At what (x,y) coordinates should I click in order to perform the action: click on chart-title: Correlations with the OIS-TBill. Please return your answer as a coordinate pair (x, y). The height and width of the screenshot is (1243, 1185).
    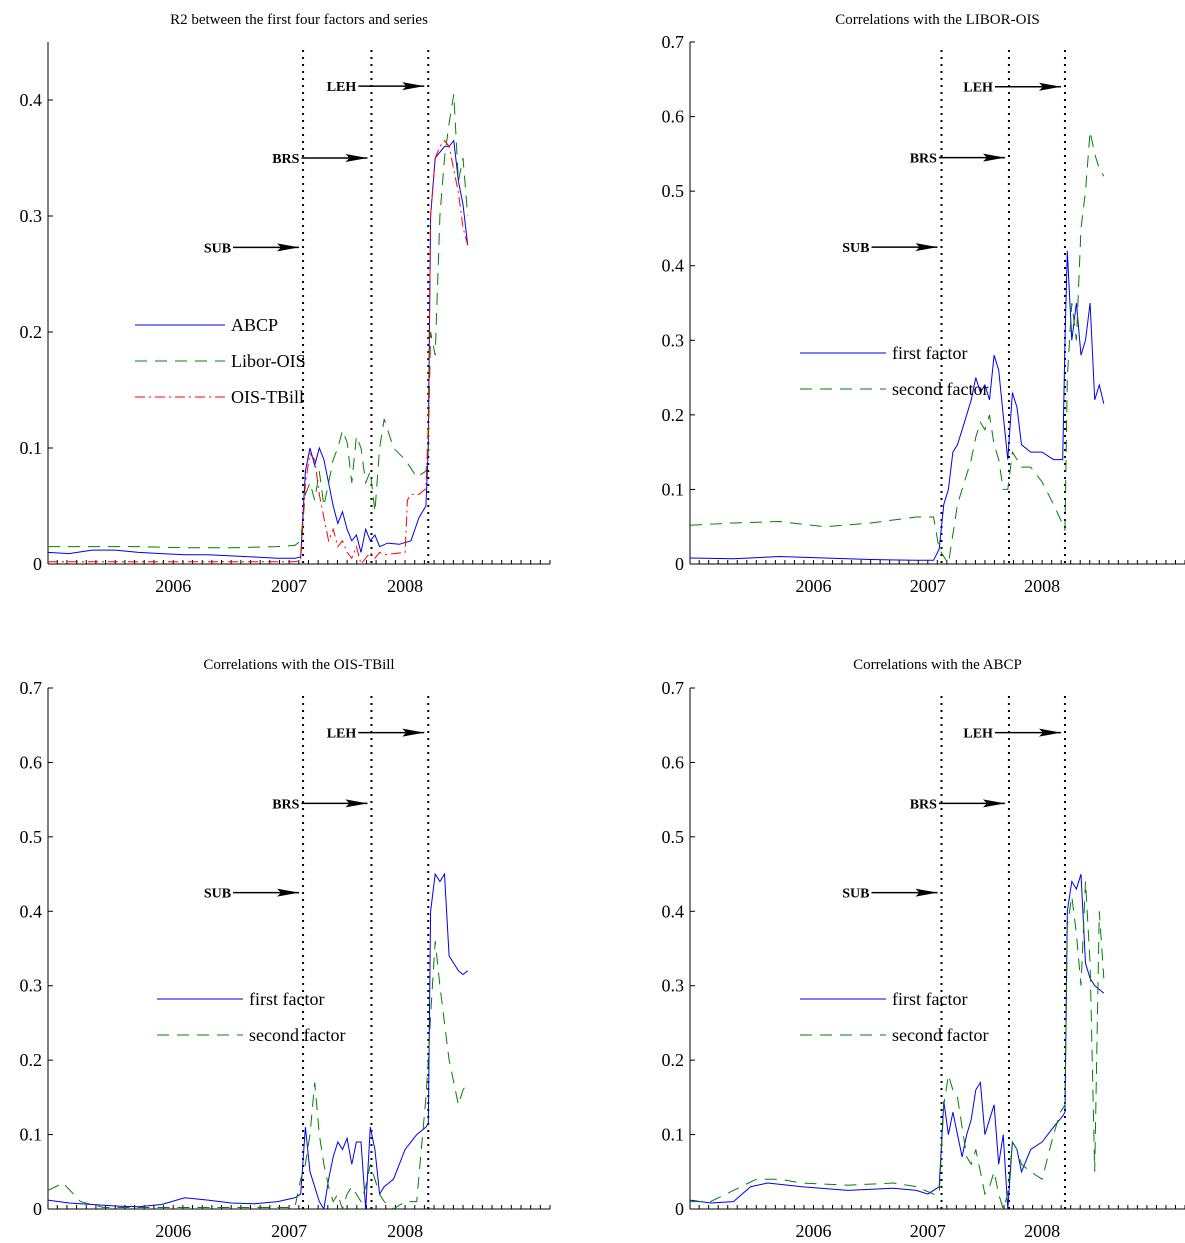
    Looking at the image, I should click on (298, 665).